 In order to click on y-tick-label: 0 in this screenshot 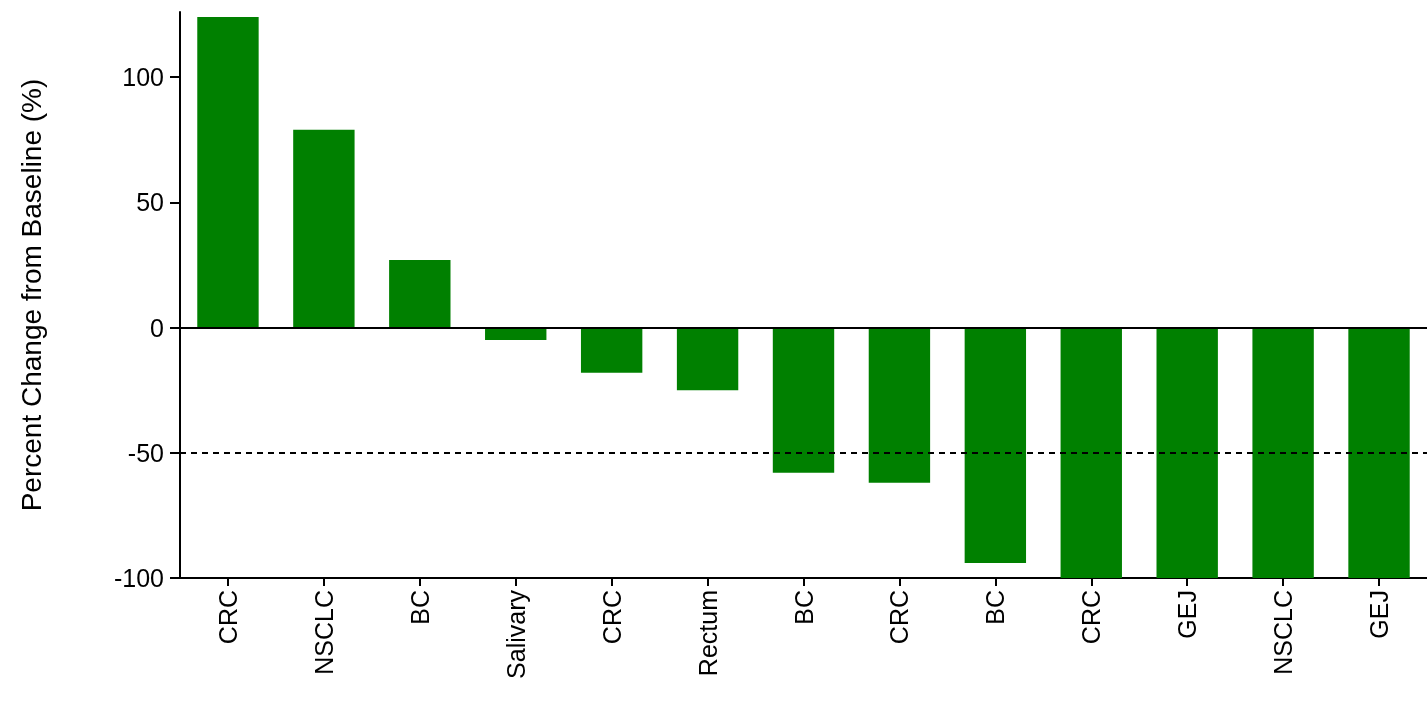, I will do `click(157, 327)`.